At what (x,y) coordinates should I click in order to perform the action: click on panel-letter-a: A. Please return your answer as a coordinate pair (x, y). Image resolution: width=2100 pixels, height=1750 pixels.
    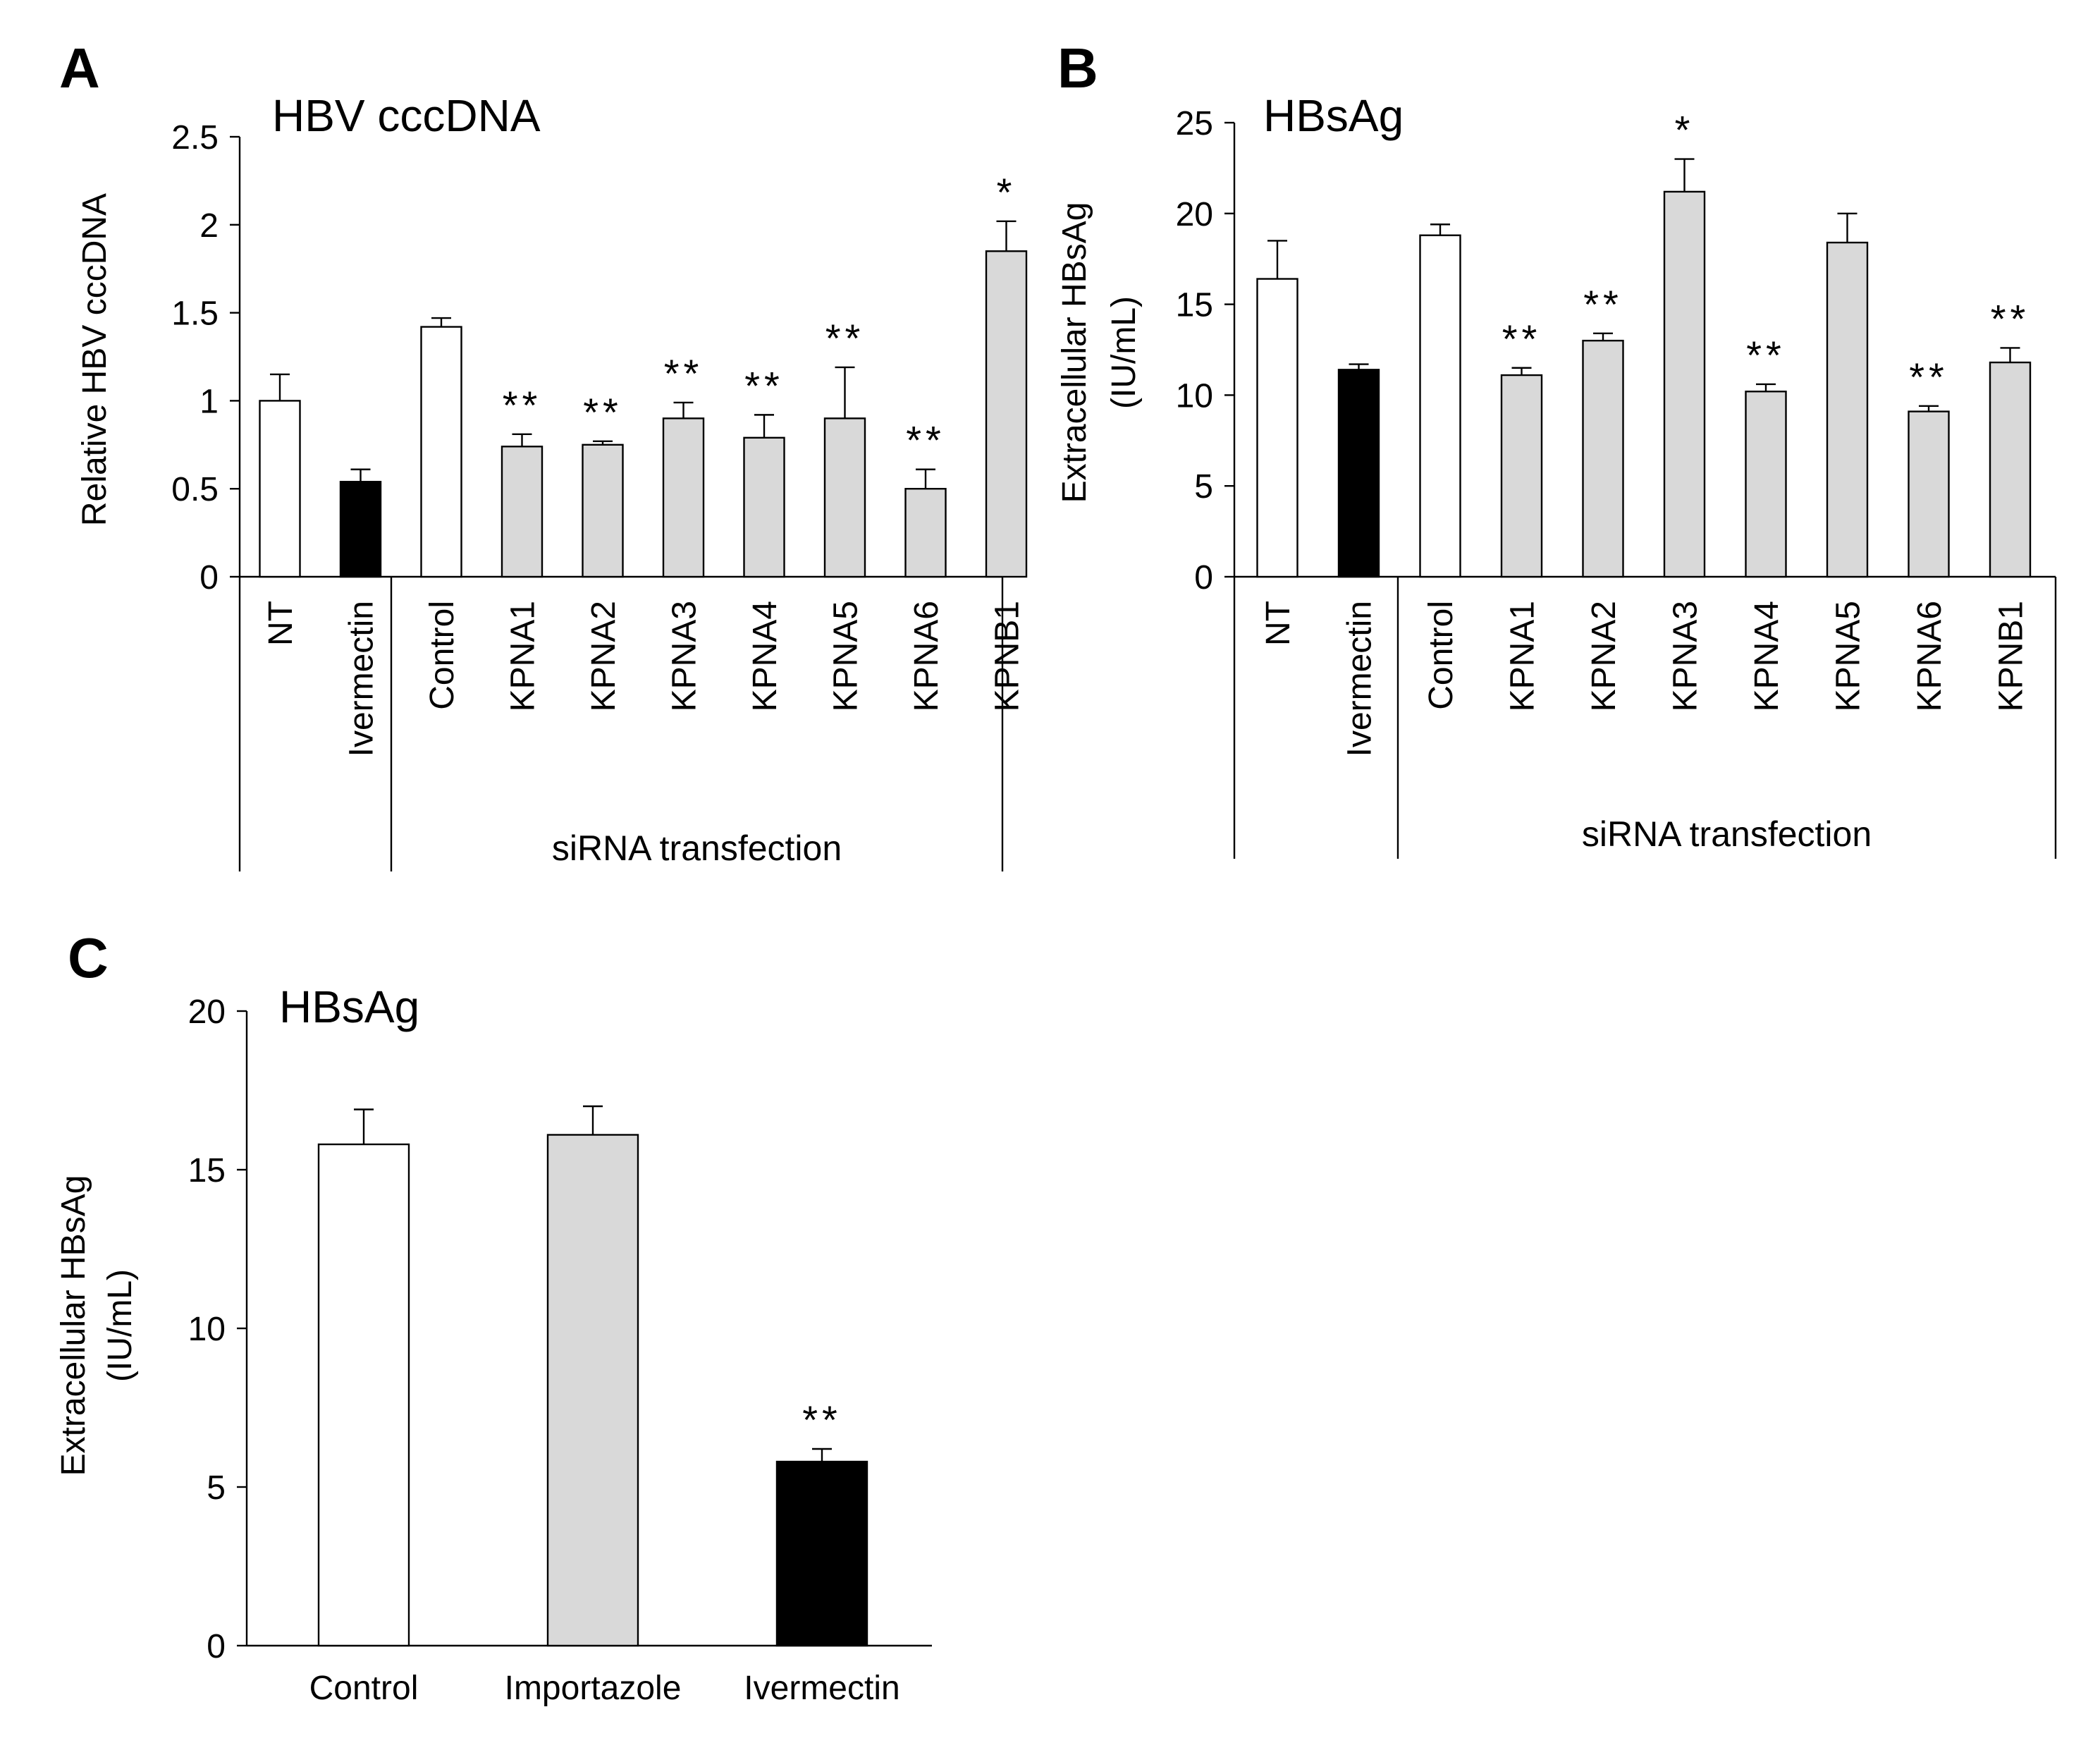
    Looking at the image, I should click on (79, 68).